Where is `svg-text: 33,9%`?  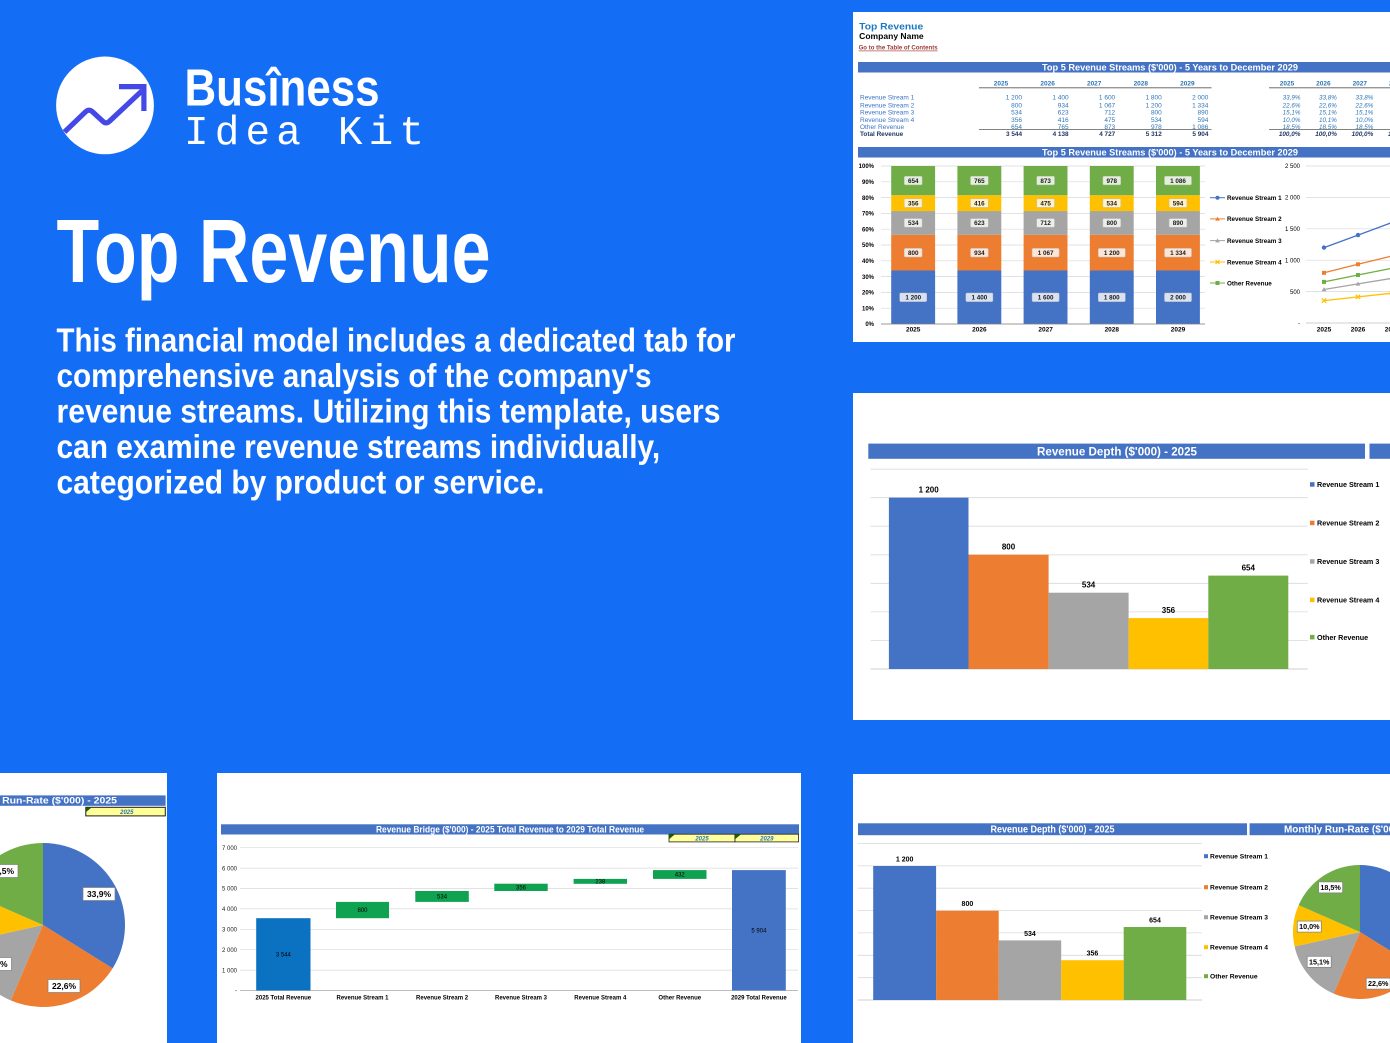 svg-text: 33,9% is located at coordinates (99, 894).